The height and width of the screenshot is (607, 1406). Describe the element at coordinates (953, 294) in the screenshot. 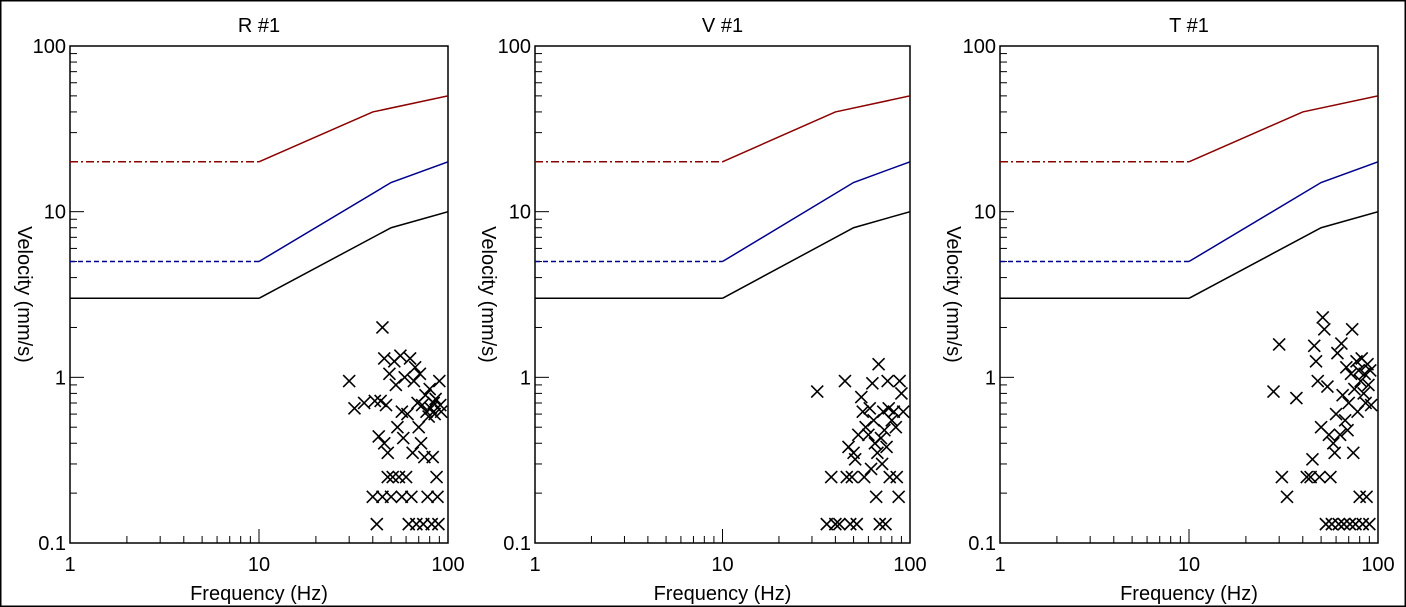

I see `y-axis-label: Velocity (mm/s)` at that location.